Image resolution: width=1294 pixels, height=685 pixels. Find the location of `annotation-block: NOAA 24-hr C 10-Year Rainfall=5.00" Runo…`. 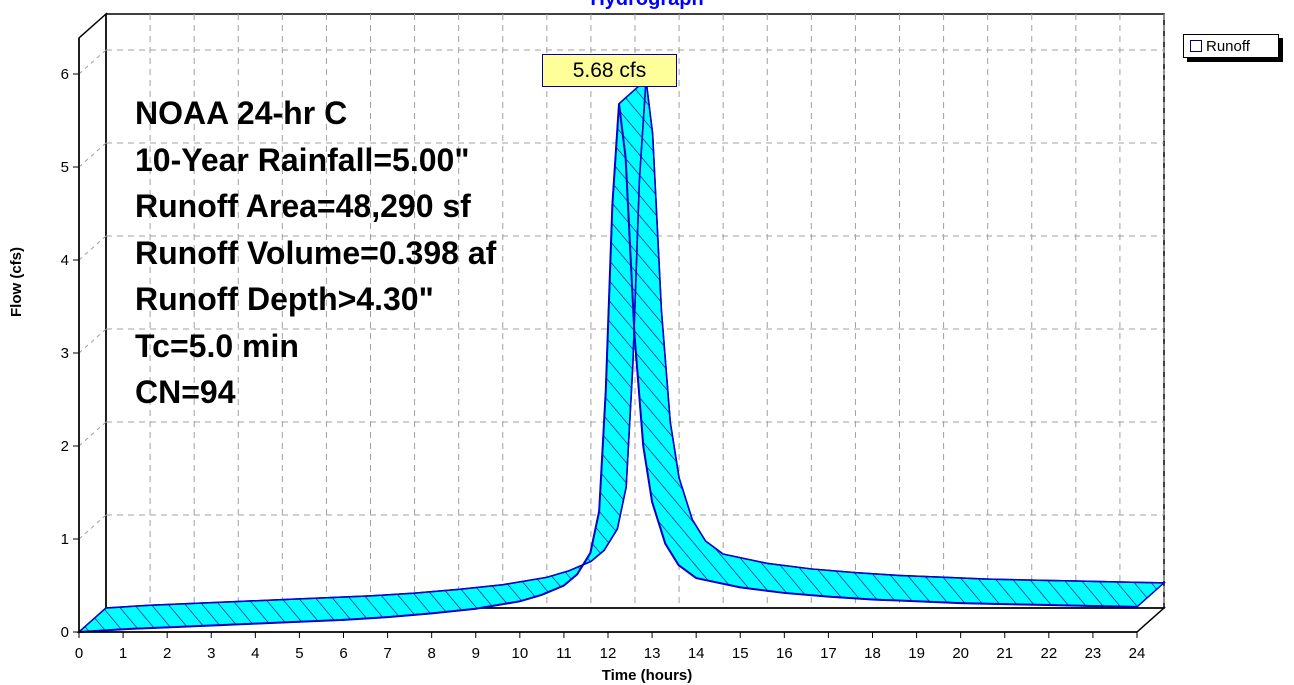

annotation-block: NOAA 24-hr C 10-Year Rainfall=5.00" Runo… is located at coordinates (315, 253).